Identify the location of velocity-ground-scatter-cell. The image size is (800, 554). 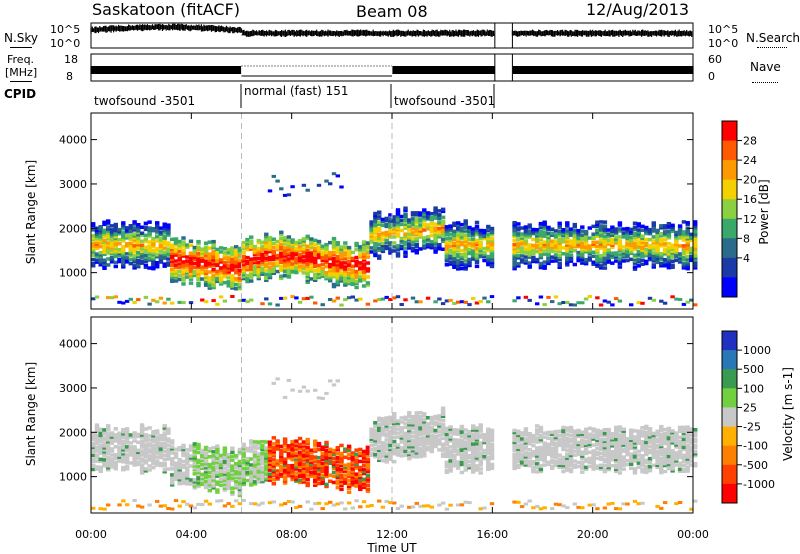
(134, 500).